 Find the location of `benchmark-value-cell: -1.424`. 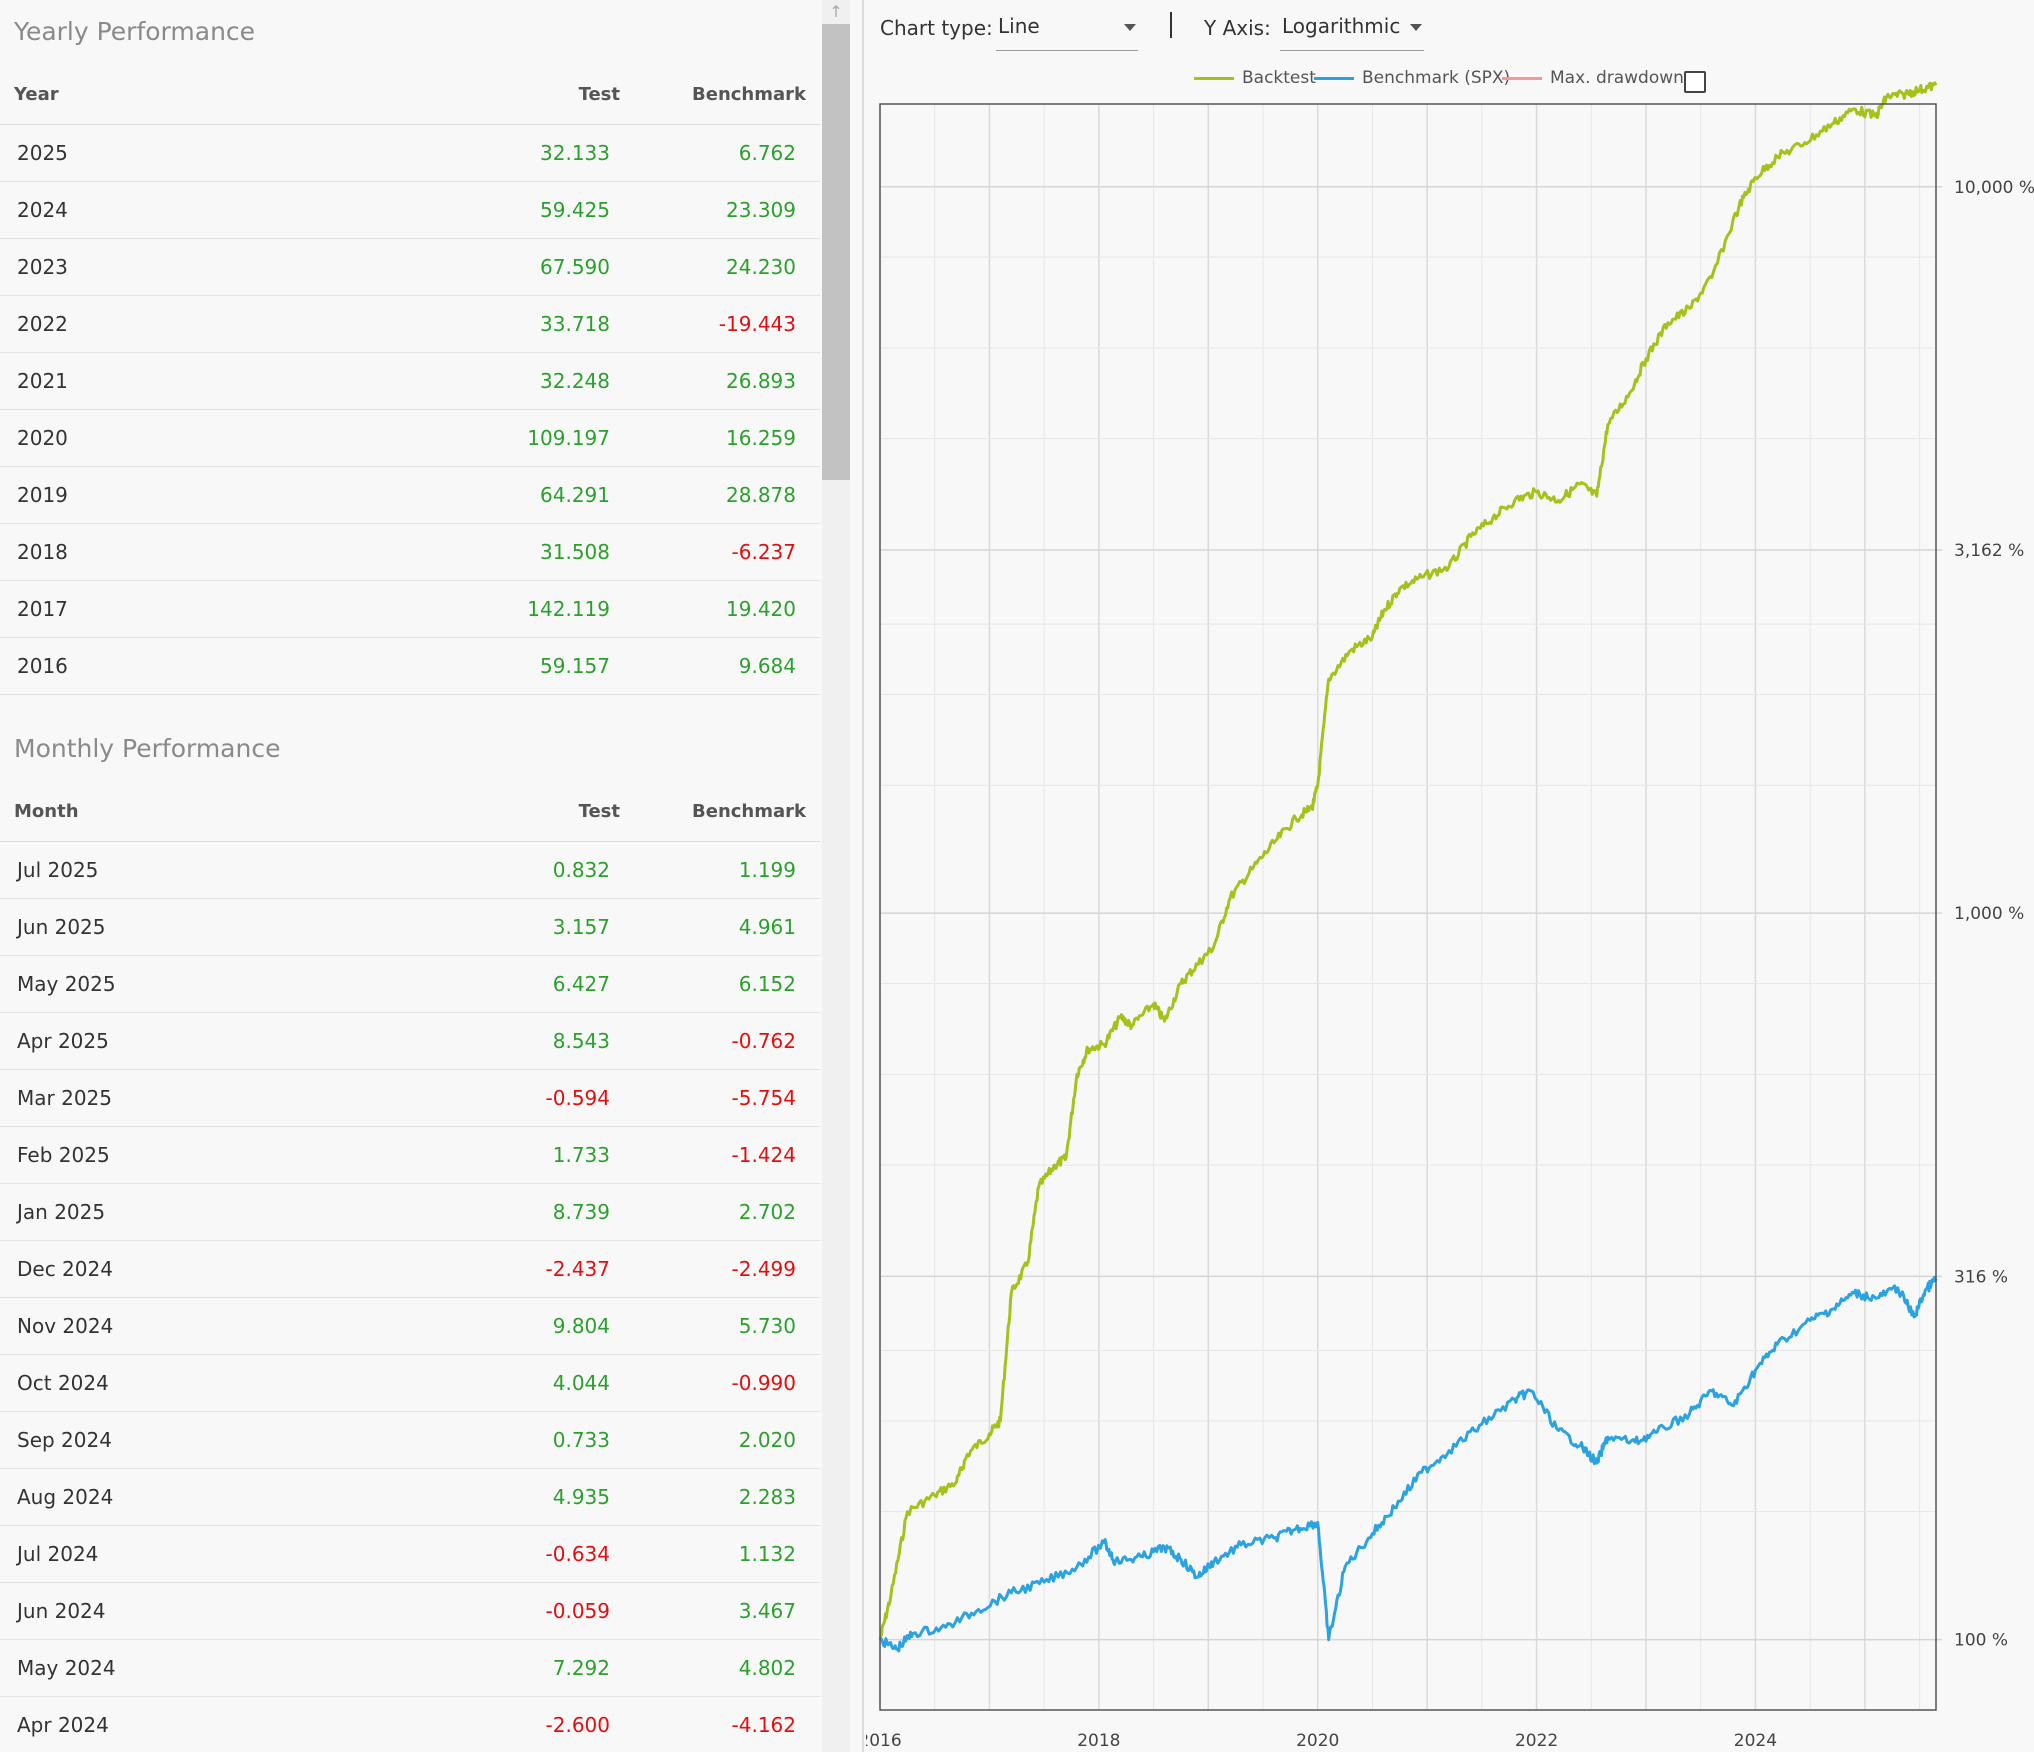

benchmark-value-cell: -1.424 is located at coordinates (735, 1155).